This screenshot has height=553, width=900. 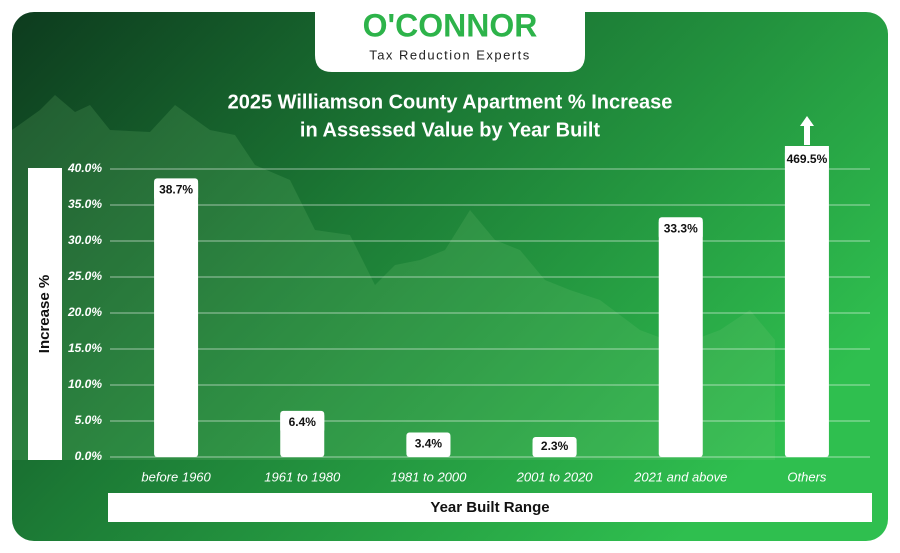 I want to click on y-tick-label: 40.0%, so click(x=84, y=168).